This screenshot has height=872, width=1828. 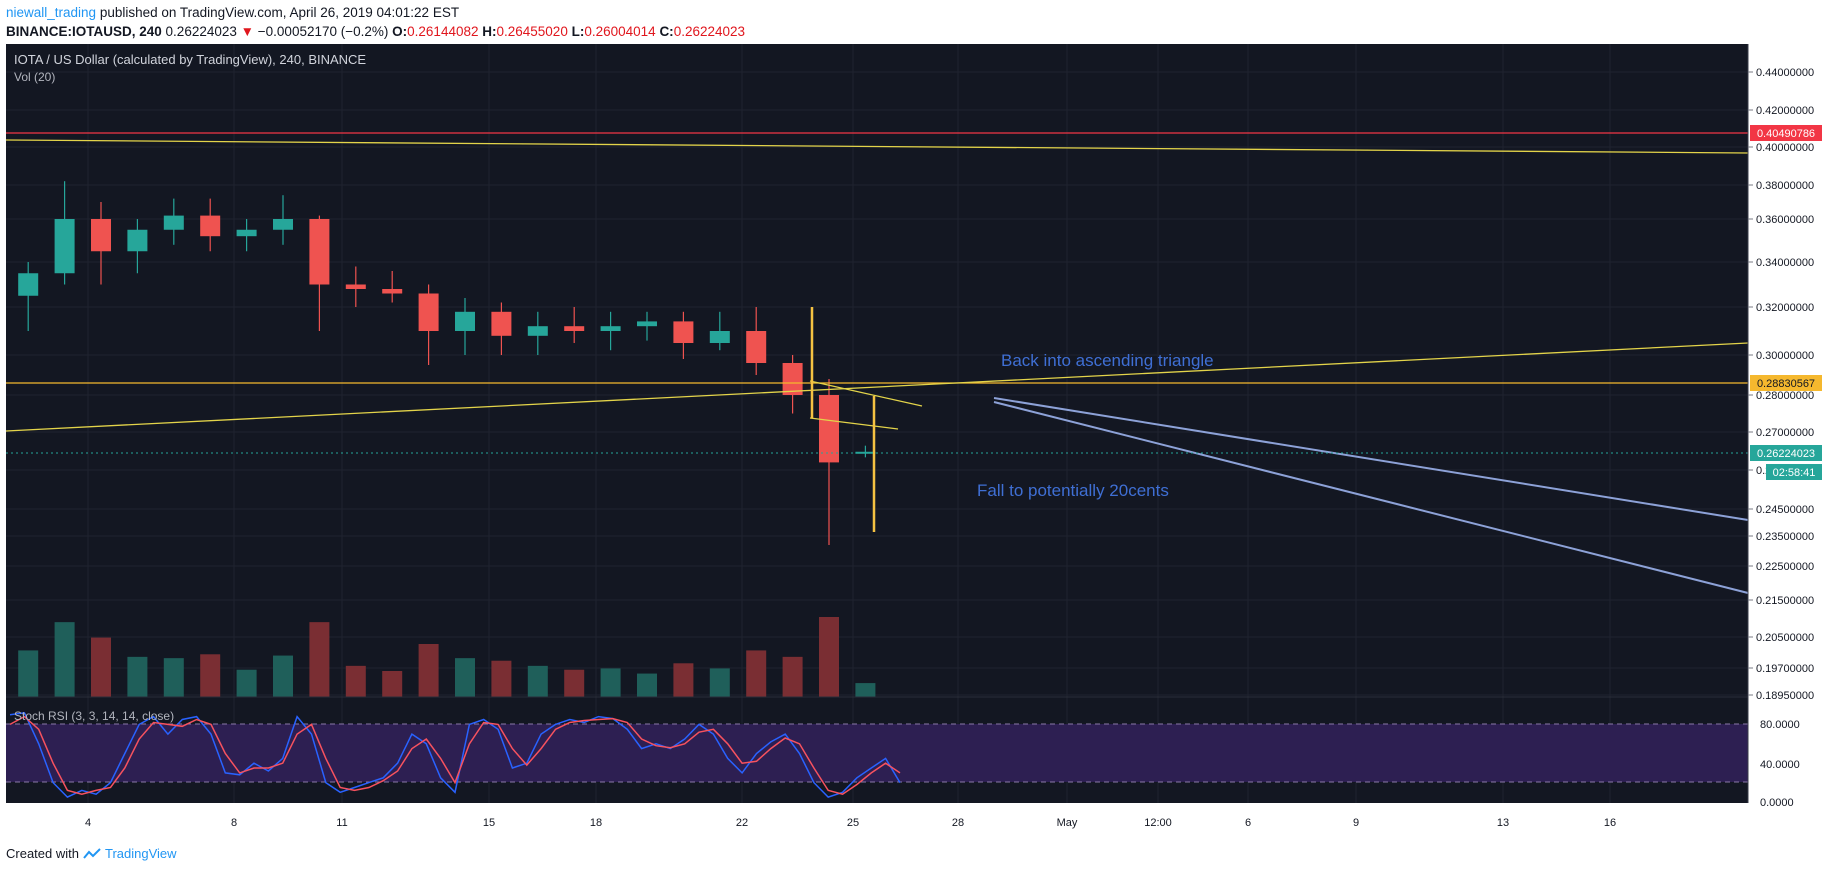 What do you see at coordinates (1786, 383) in the screenshot?
I see `mark-support-bg` at bounding box center [1786, 383].